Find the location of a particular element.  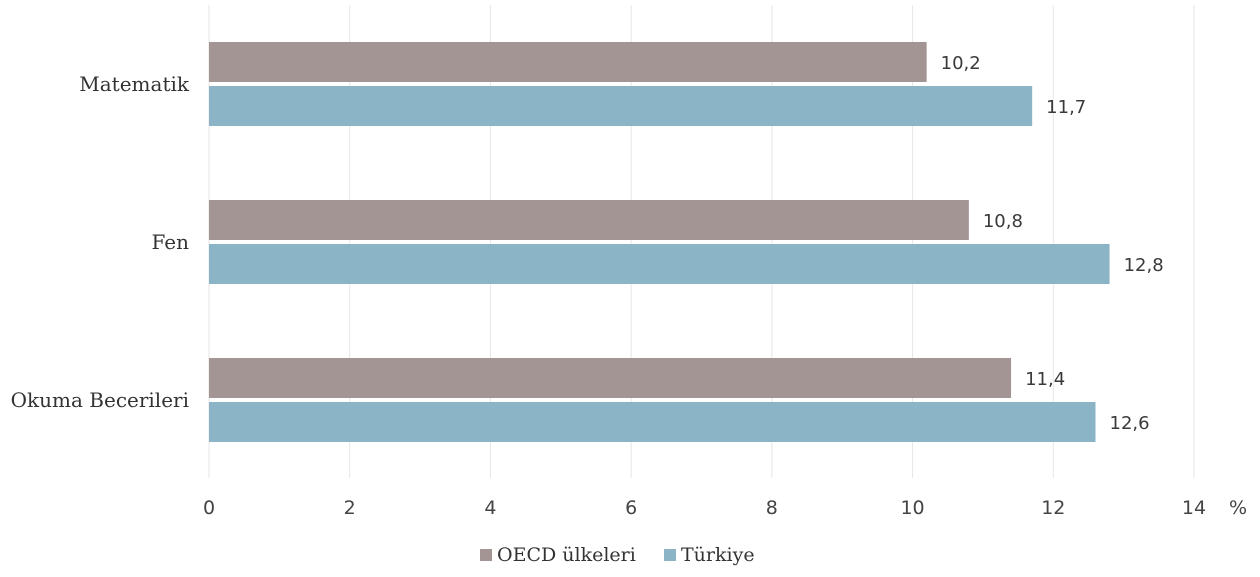

bar-value-label: 11,7 is located at coordinates (1066, 107).